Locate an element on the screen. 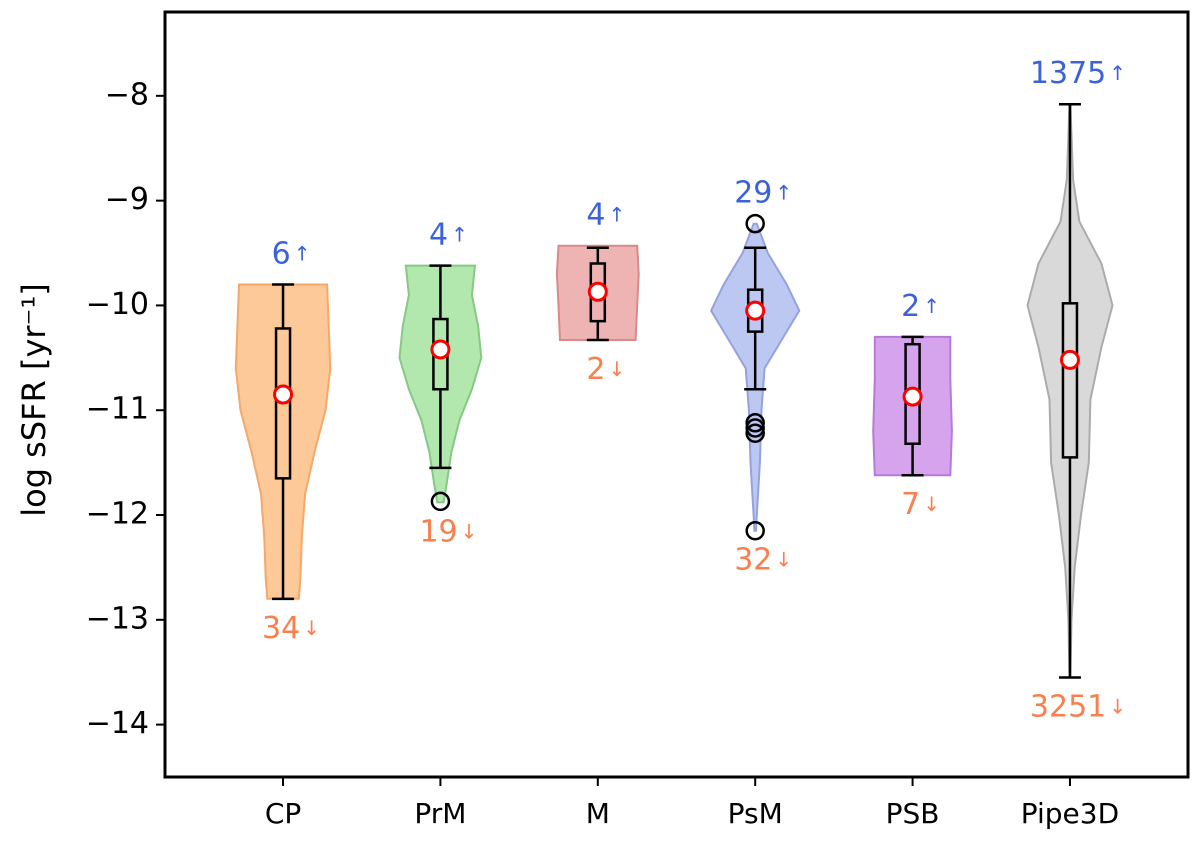  count-up-label: 1375 ↑ is located at coordinates (1078, 73).